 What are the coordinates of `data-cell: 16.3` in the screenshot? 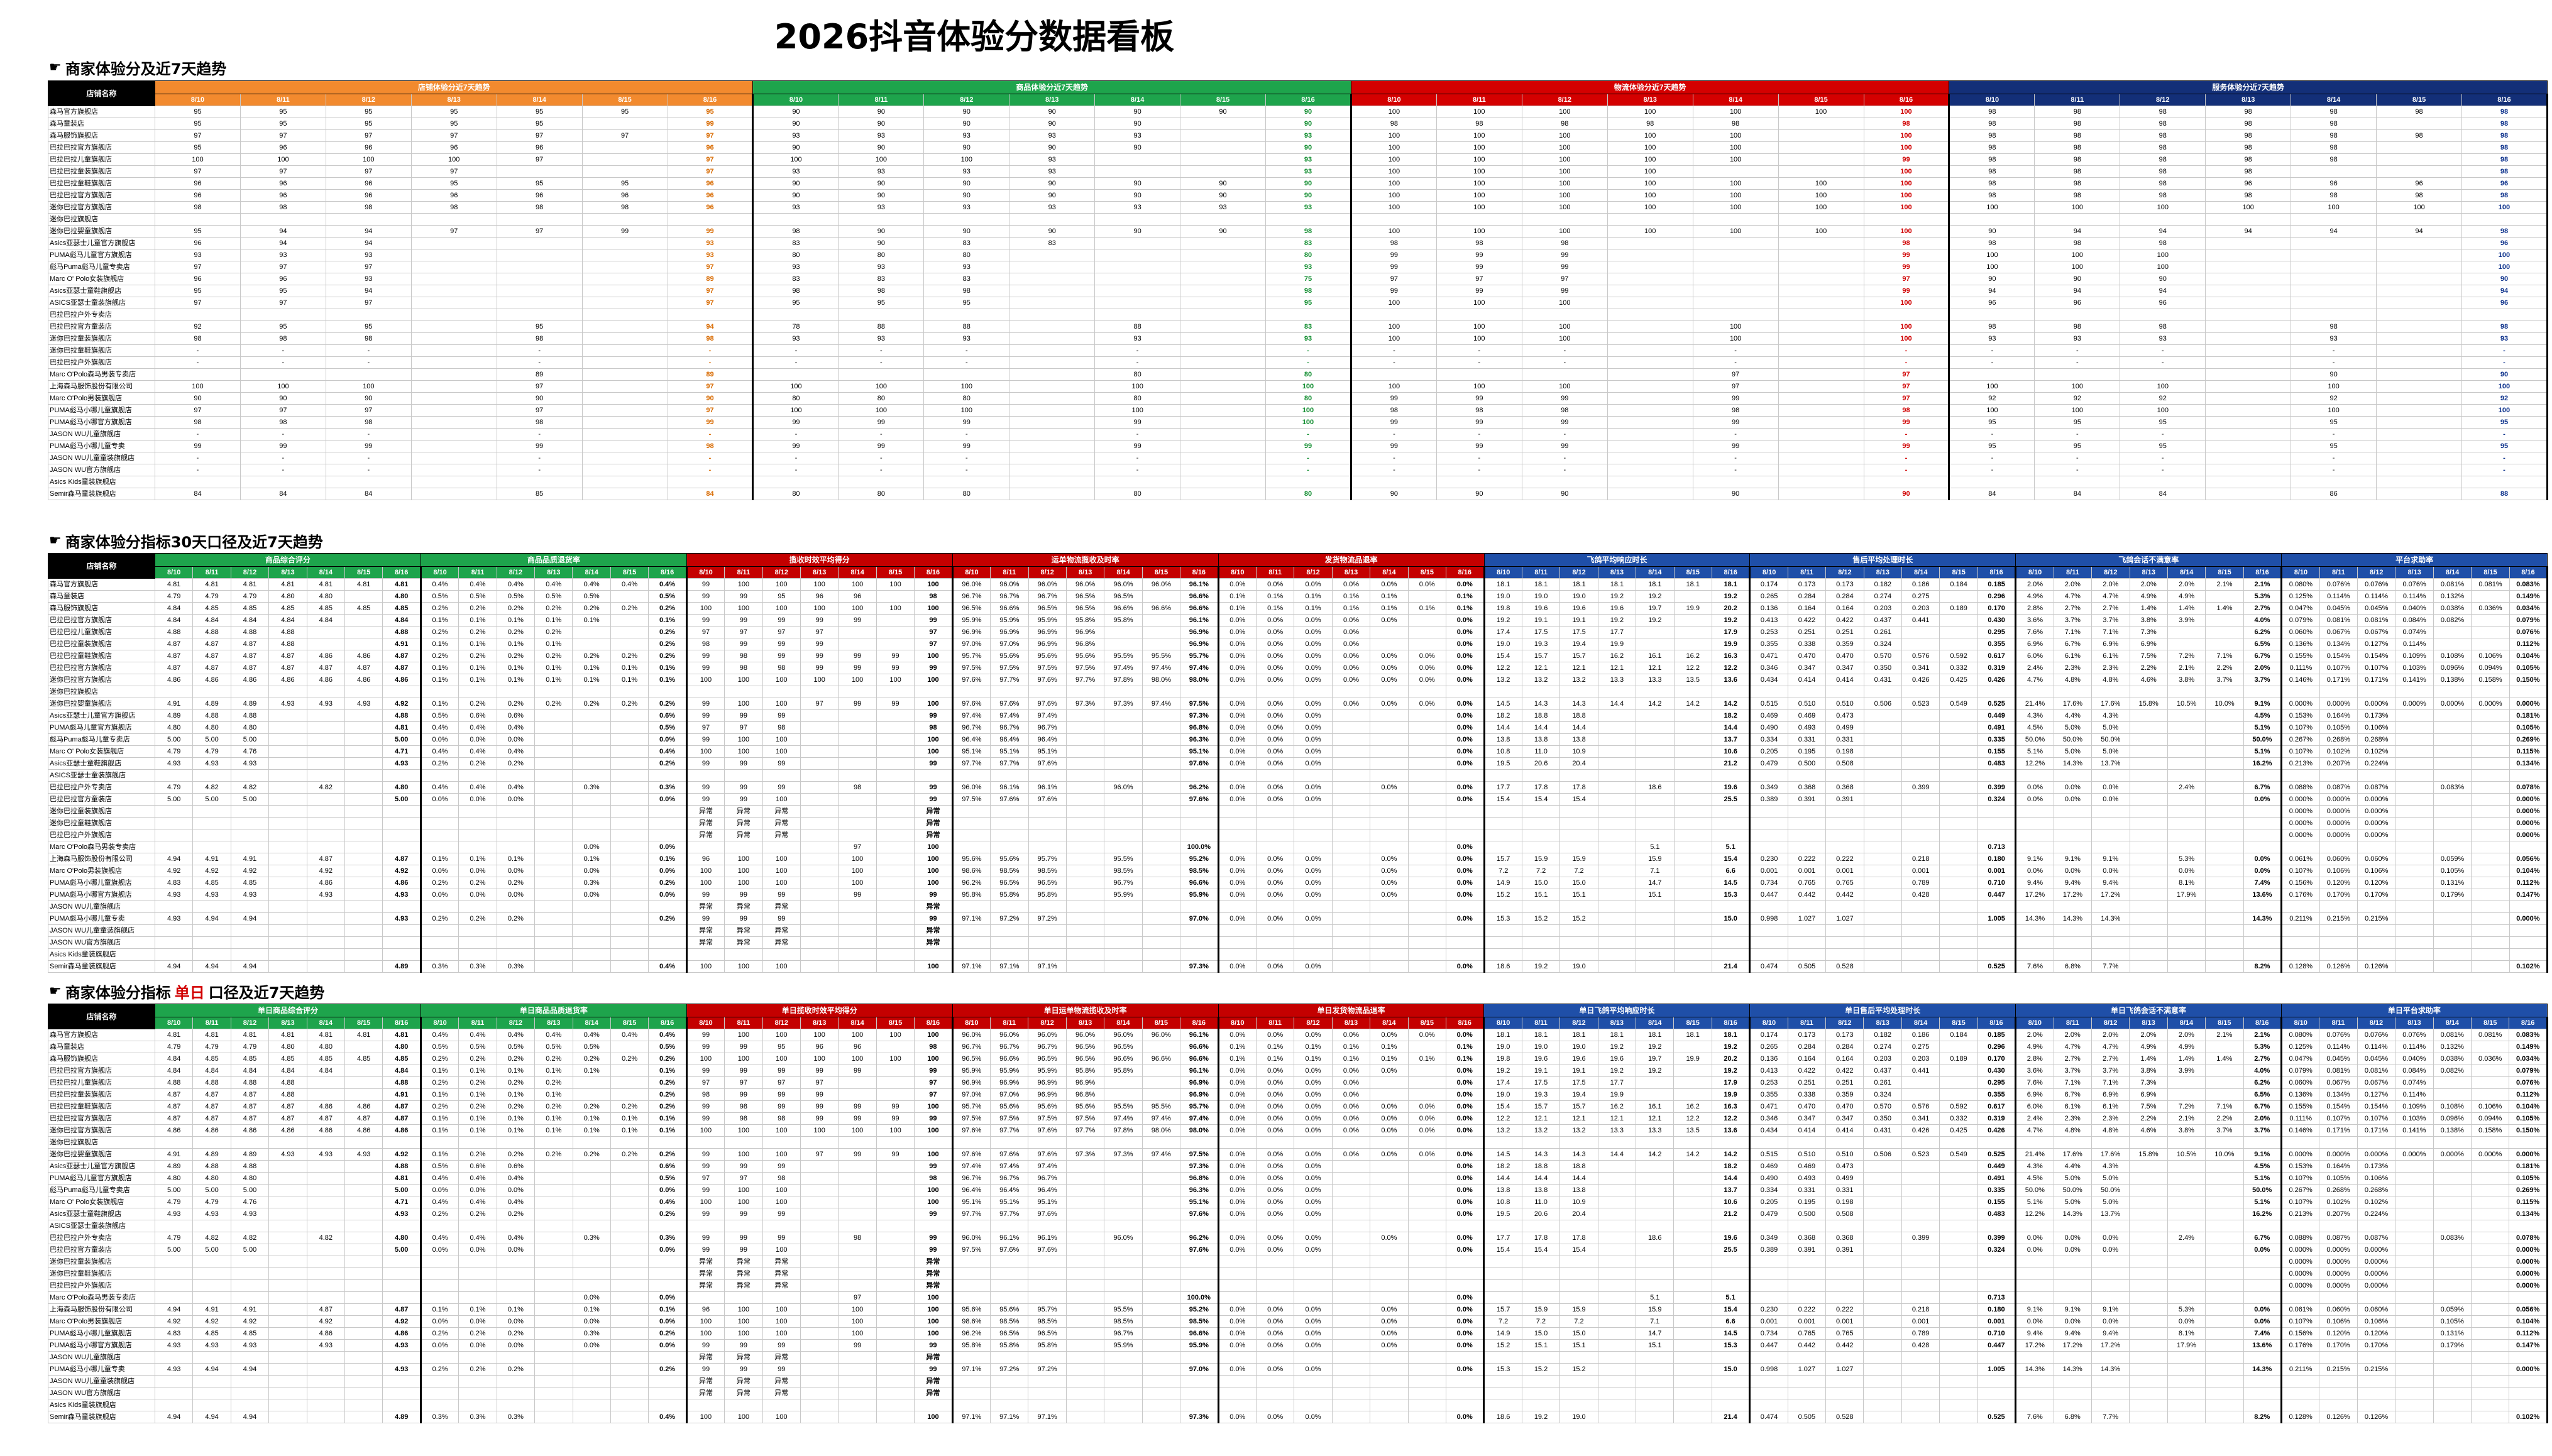 It's located at (1731, 1106).